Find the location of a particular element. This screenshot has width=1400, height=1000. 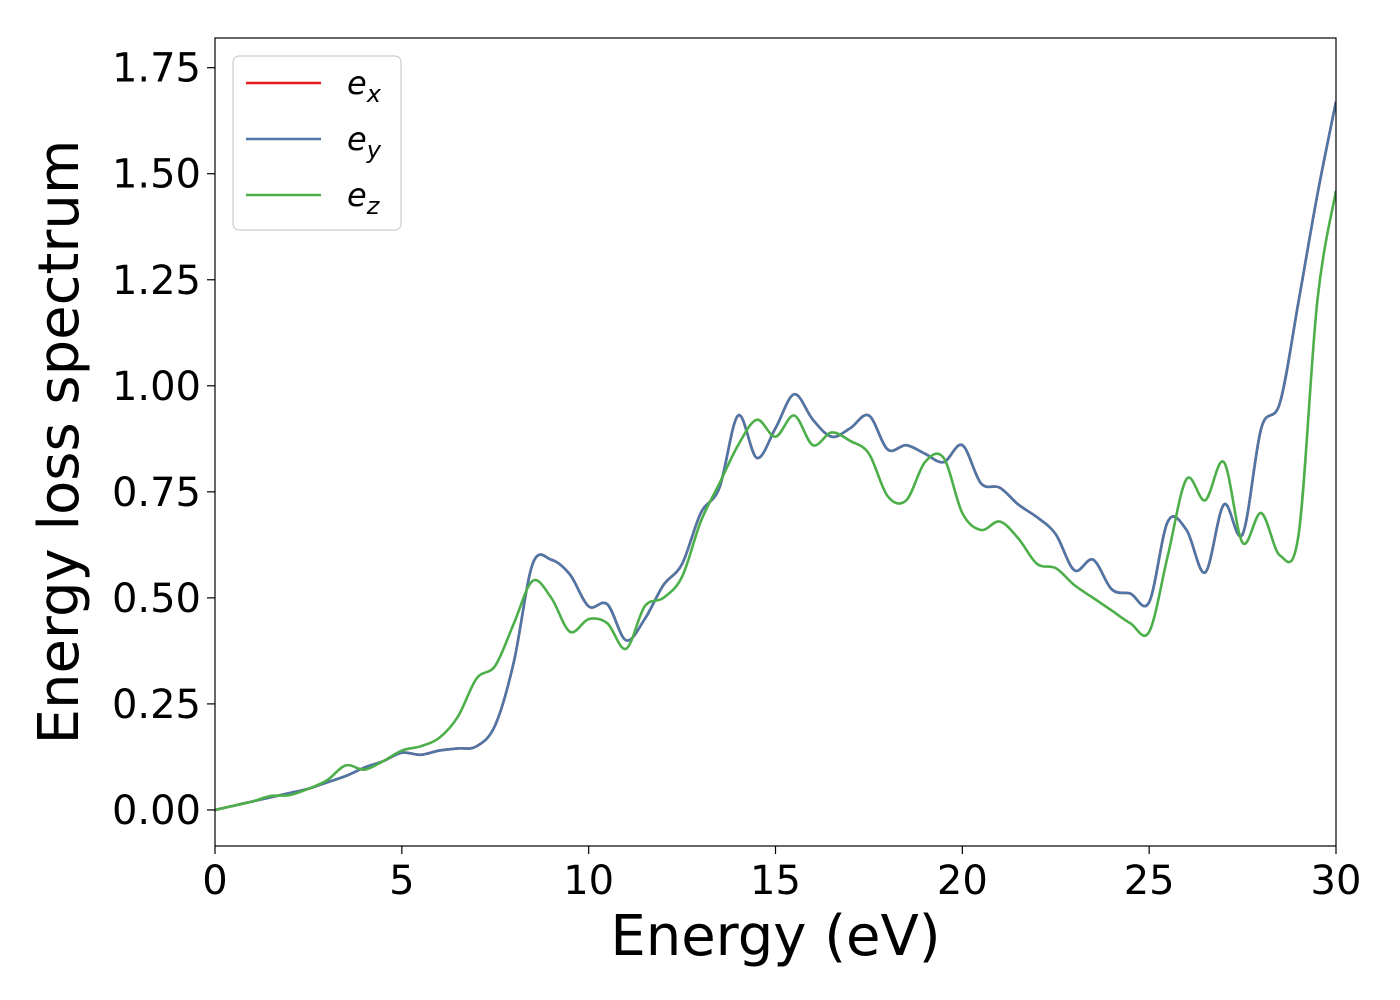

x-axis-title: Energy (eV) is located at coordinates (775, 936).